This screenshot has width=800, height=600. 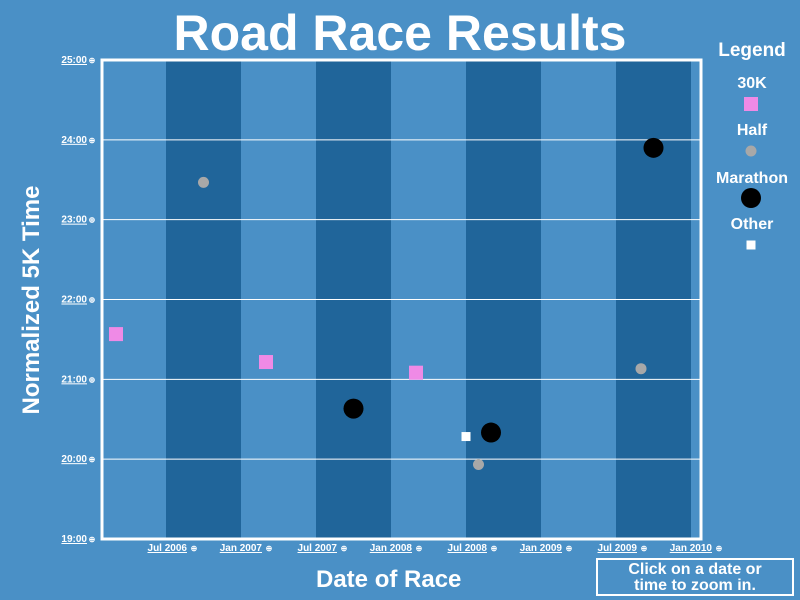 I want to click on legend-label-other: Other, so click(x=752, y=224).